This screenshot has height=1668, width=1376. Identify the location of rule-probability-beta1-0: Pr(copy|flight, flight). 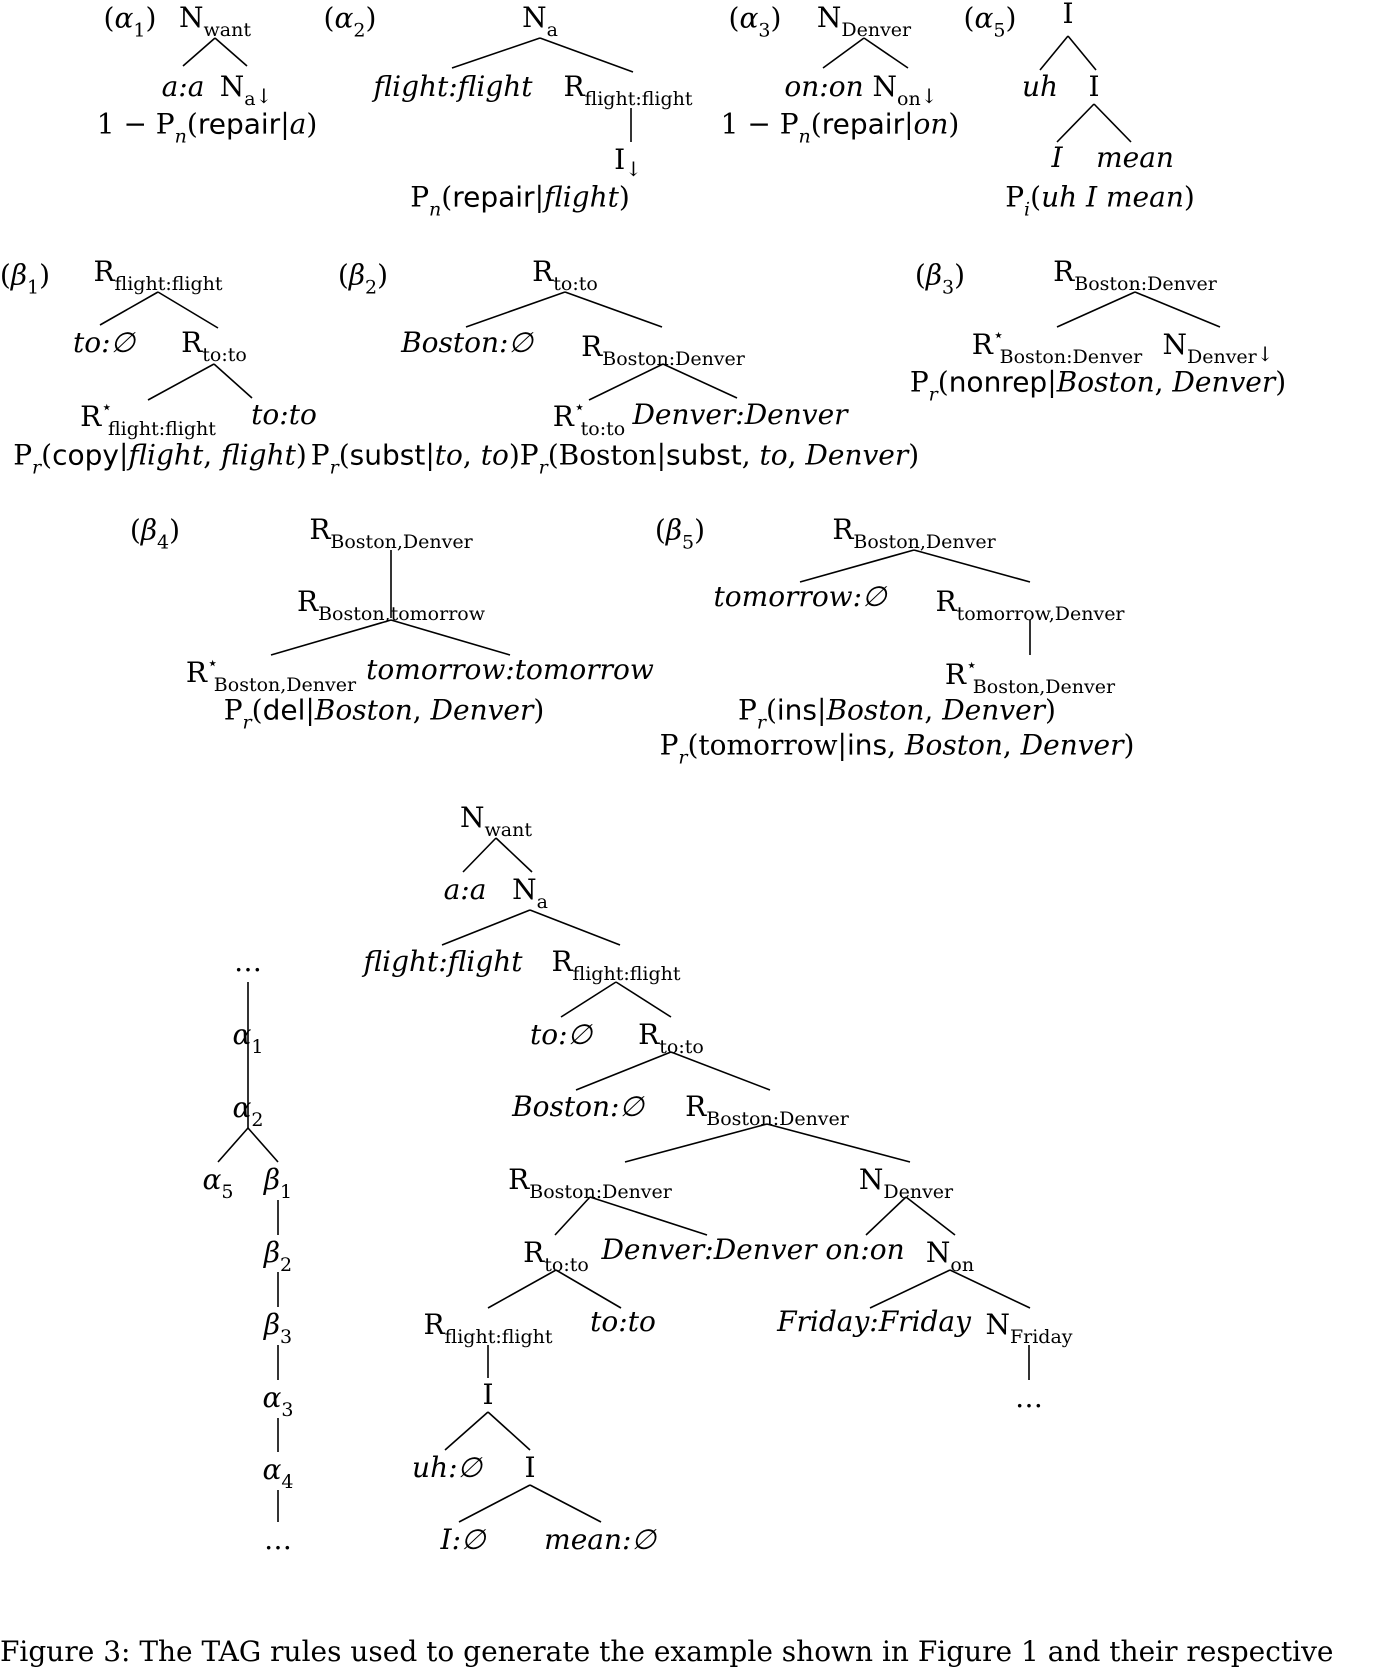
(160, 458).